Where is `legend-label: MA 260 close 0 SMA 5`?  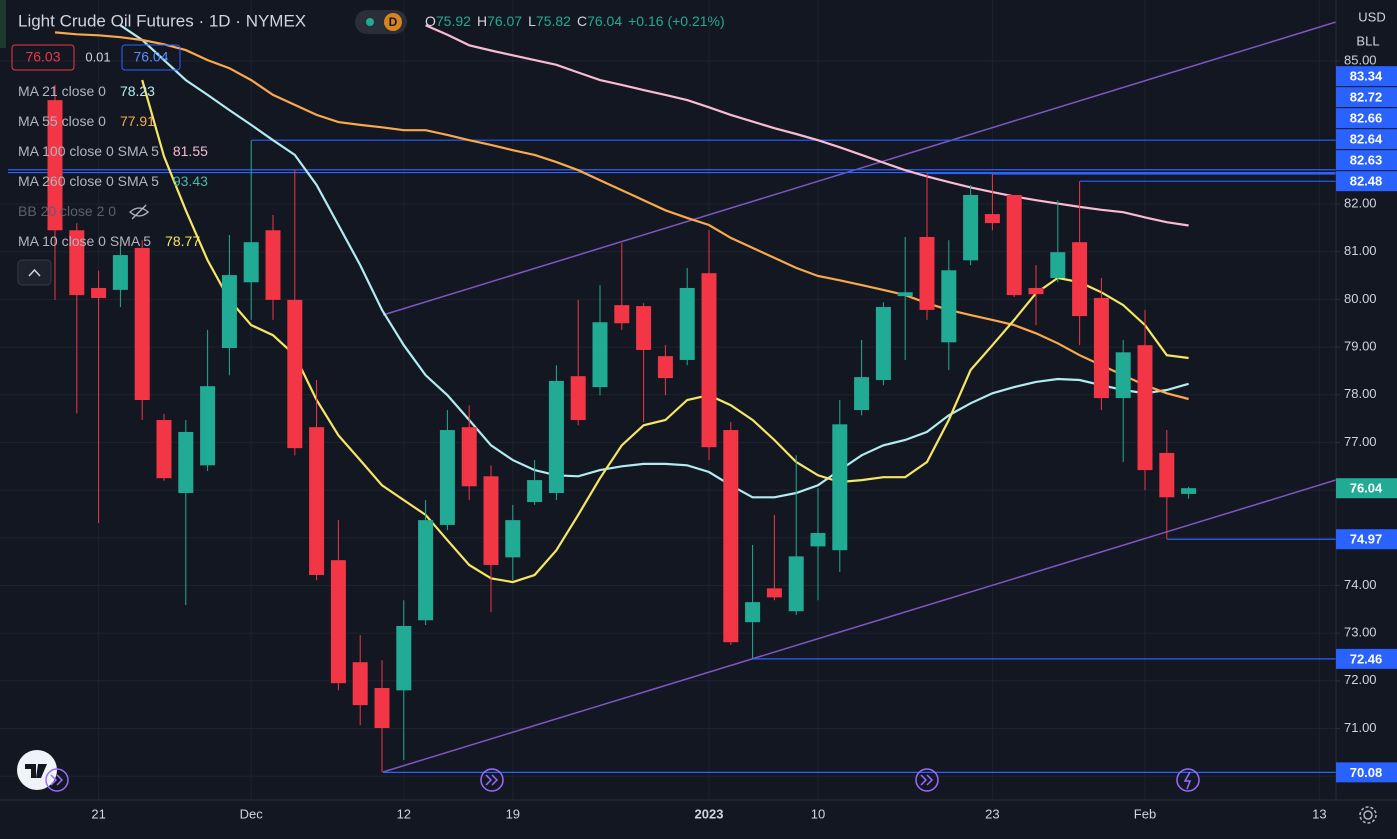
legend-label: MA 260 close 0 SMA 5 is located at coordinates (88, 181).